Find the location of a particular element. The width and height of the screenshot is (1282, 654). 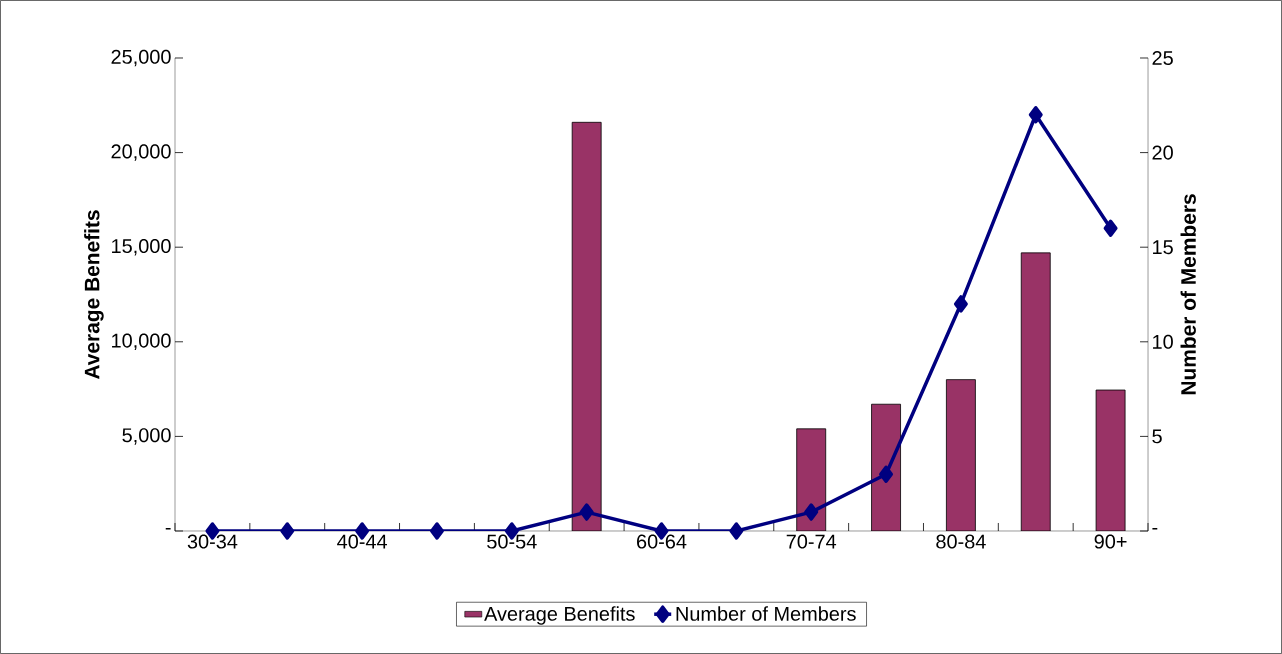

y-tick-label: 15,000 is located at coordinates (141, 247).